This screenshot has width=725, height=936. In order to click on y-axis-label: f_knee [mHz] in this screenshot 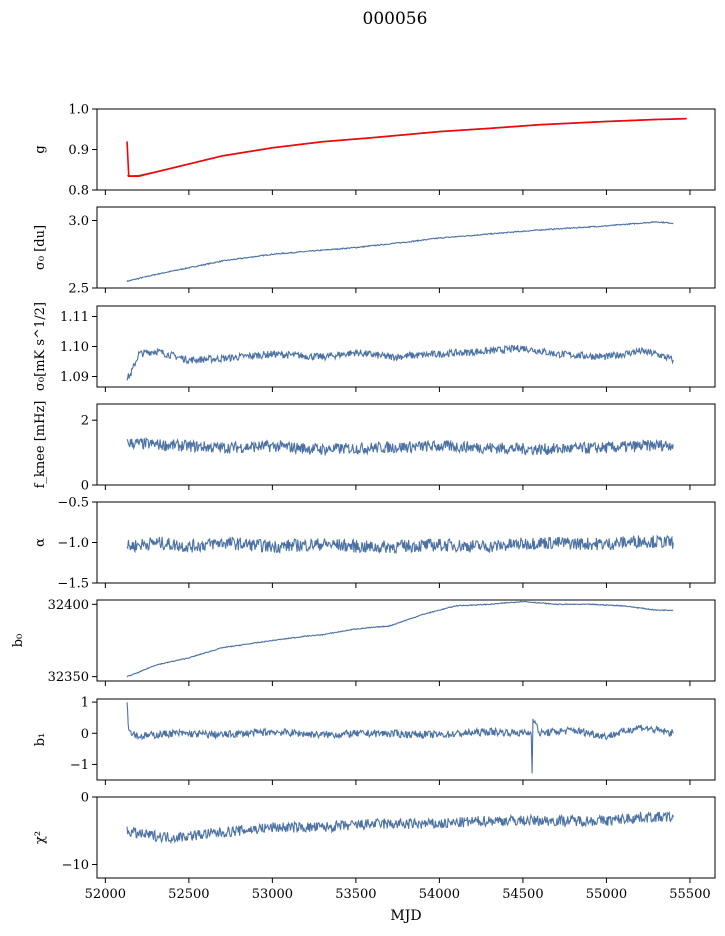, I will do `click(40, 445)`.